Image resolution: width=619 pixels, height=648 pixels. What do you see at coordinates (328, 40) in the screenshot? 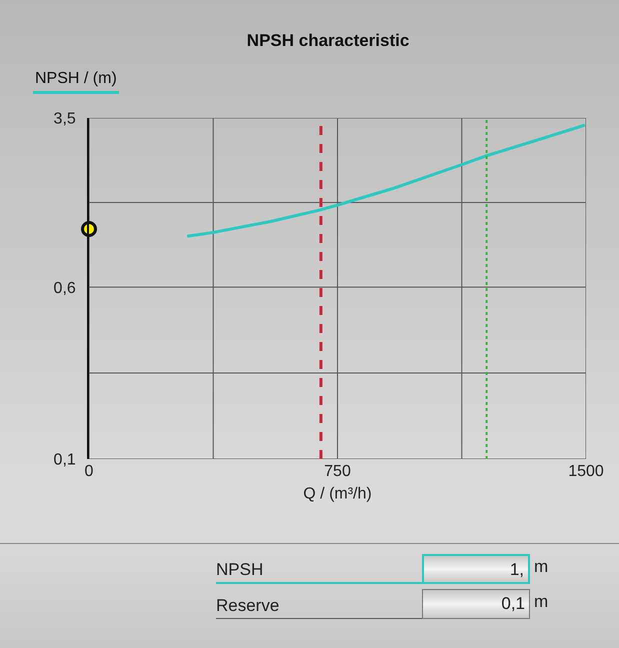
I see `chart-title: NPSH characteristic` at bounding box center [328, 40].